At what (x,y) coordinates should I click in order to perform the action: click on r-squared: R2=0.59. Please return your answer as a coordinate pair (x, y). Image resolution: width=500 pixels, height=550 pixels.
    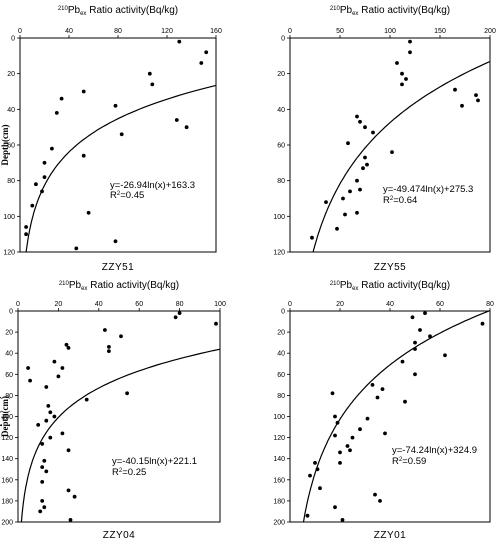
    Looking at the image, I should click on (409, 461).